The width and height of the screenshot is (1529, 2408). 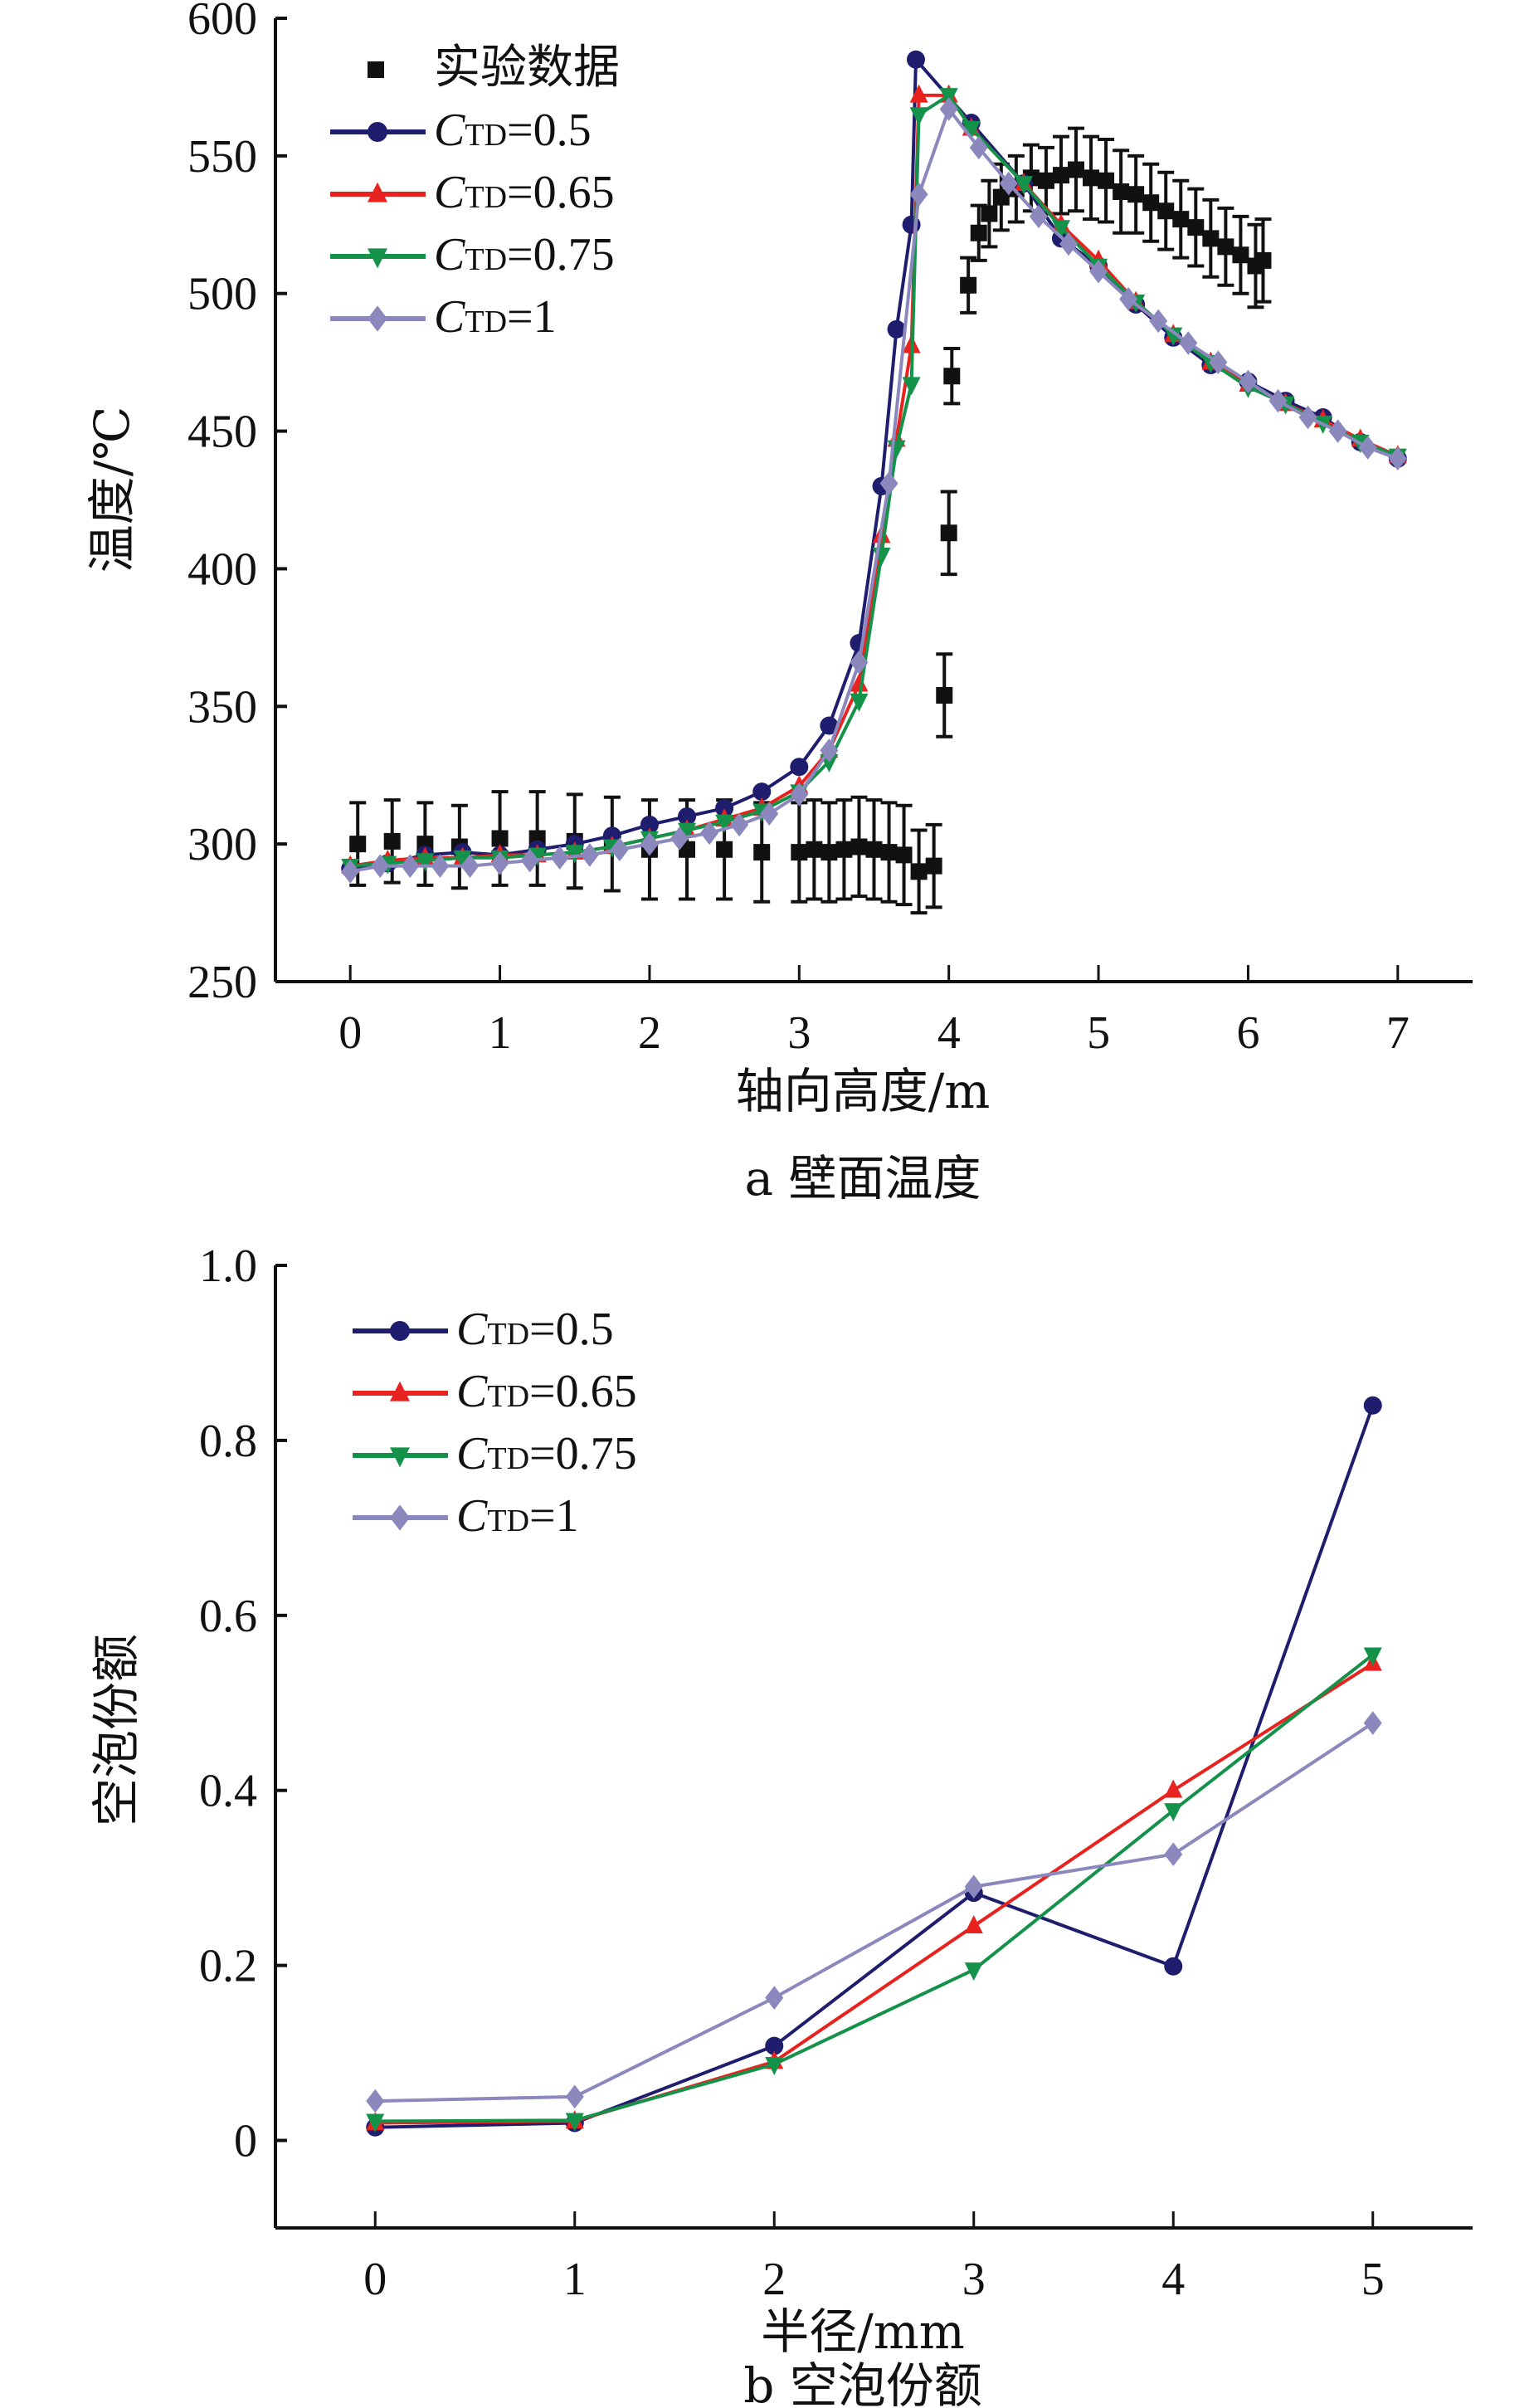 What do you see at coordinates (461, 130) in the screenshot?
I see `legend-item: CTD=0.5` at bounding box center [461, 130].